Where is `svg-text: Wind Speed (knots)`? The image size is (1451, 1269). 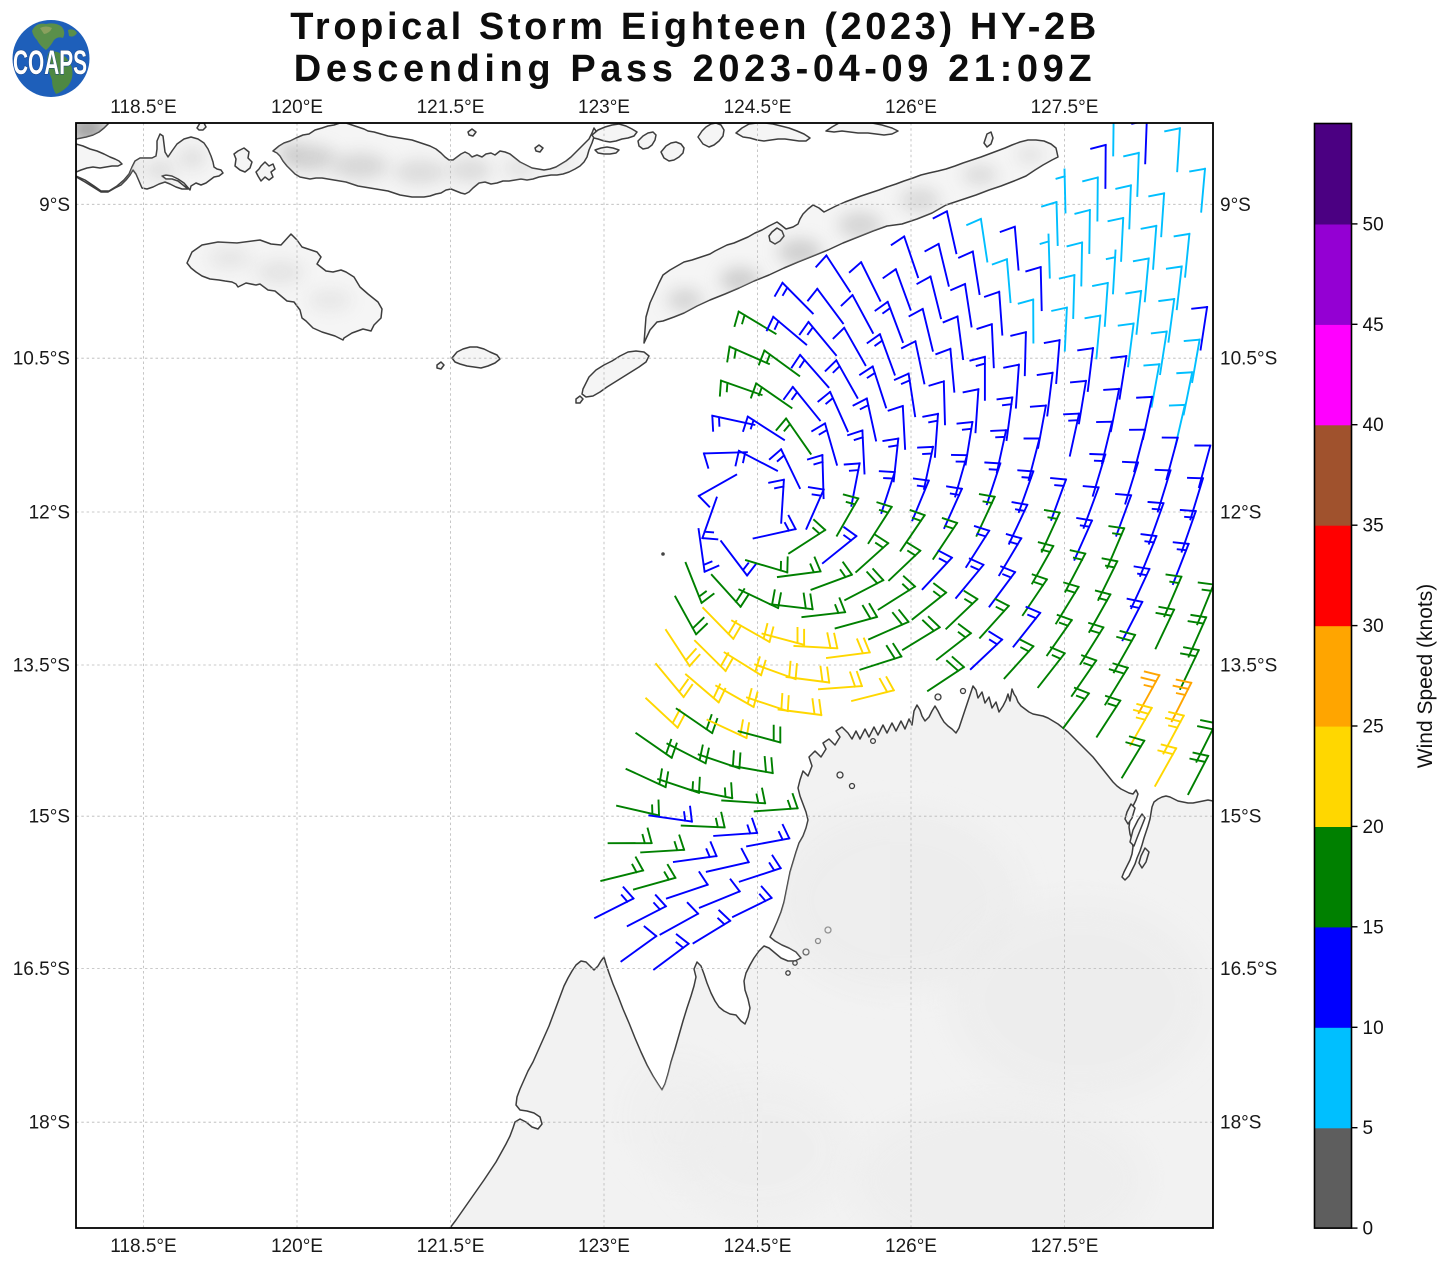
svg-text: Wind Speed (knots) is located at coordinates (1425, 676).